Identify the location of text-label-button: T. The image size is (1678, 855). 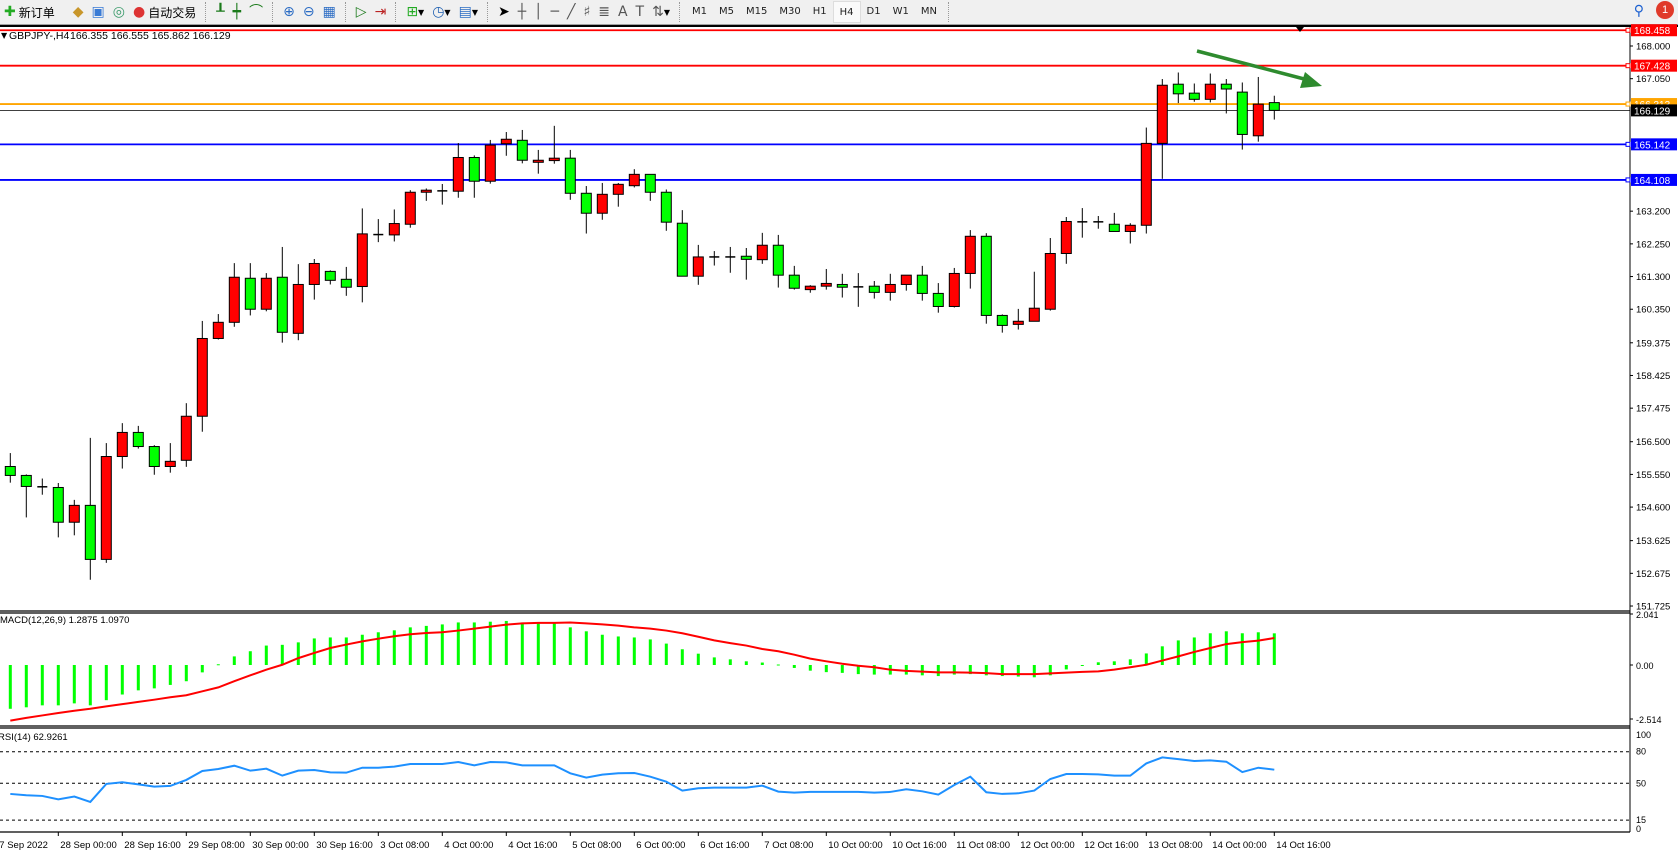
(640, 12).